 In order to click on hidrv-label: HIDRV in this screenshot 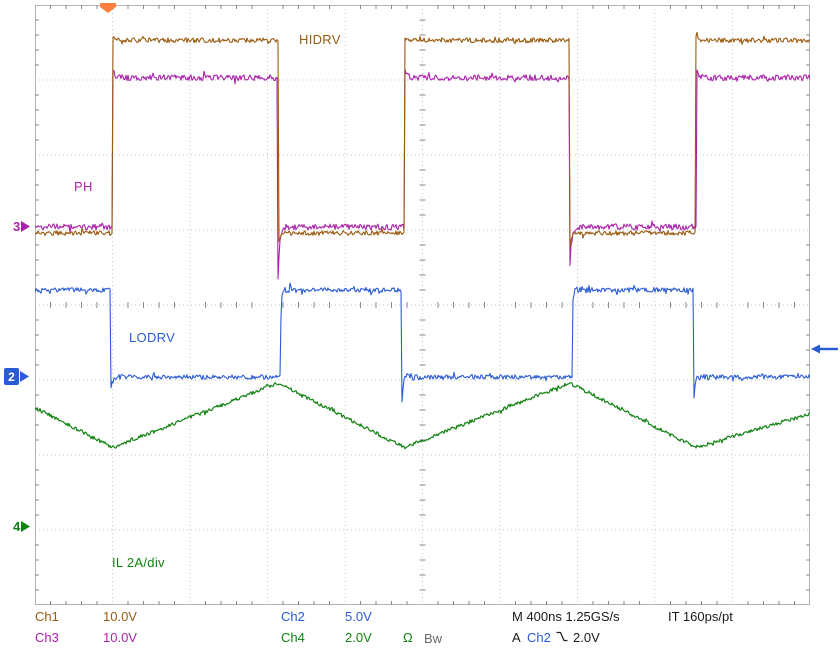, I will do `click(320, 39)`.